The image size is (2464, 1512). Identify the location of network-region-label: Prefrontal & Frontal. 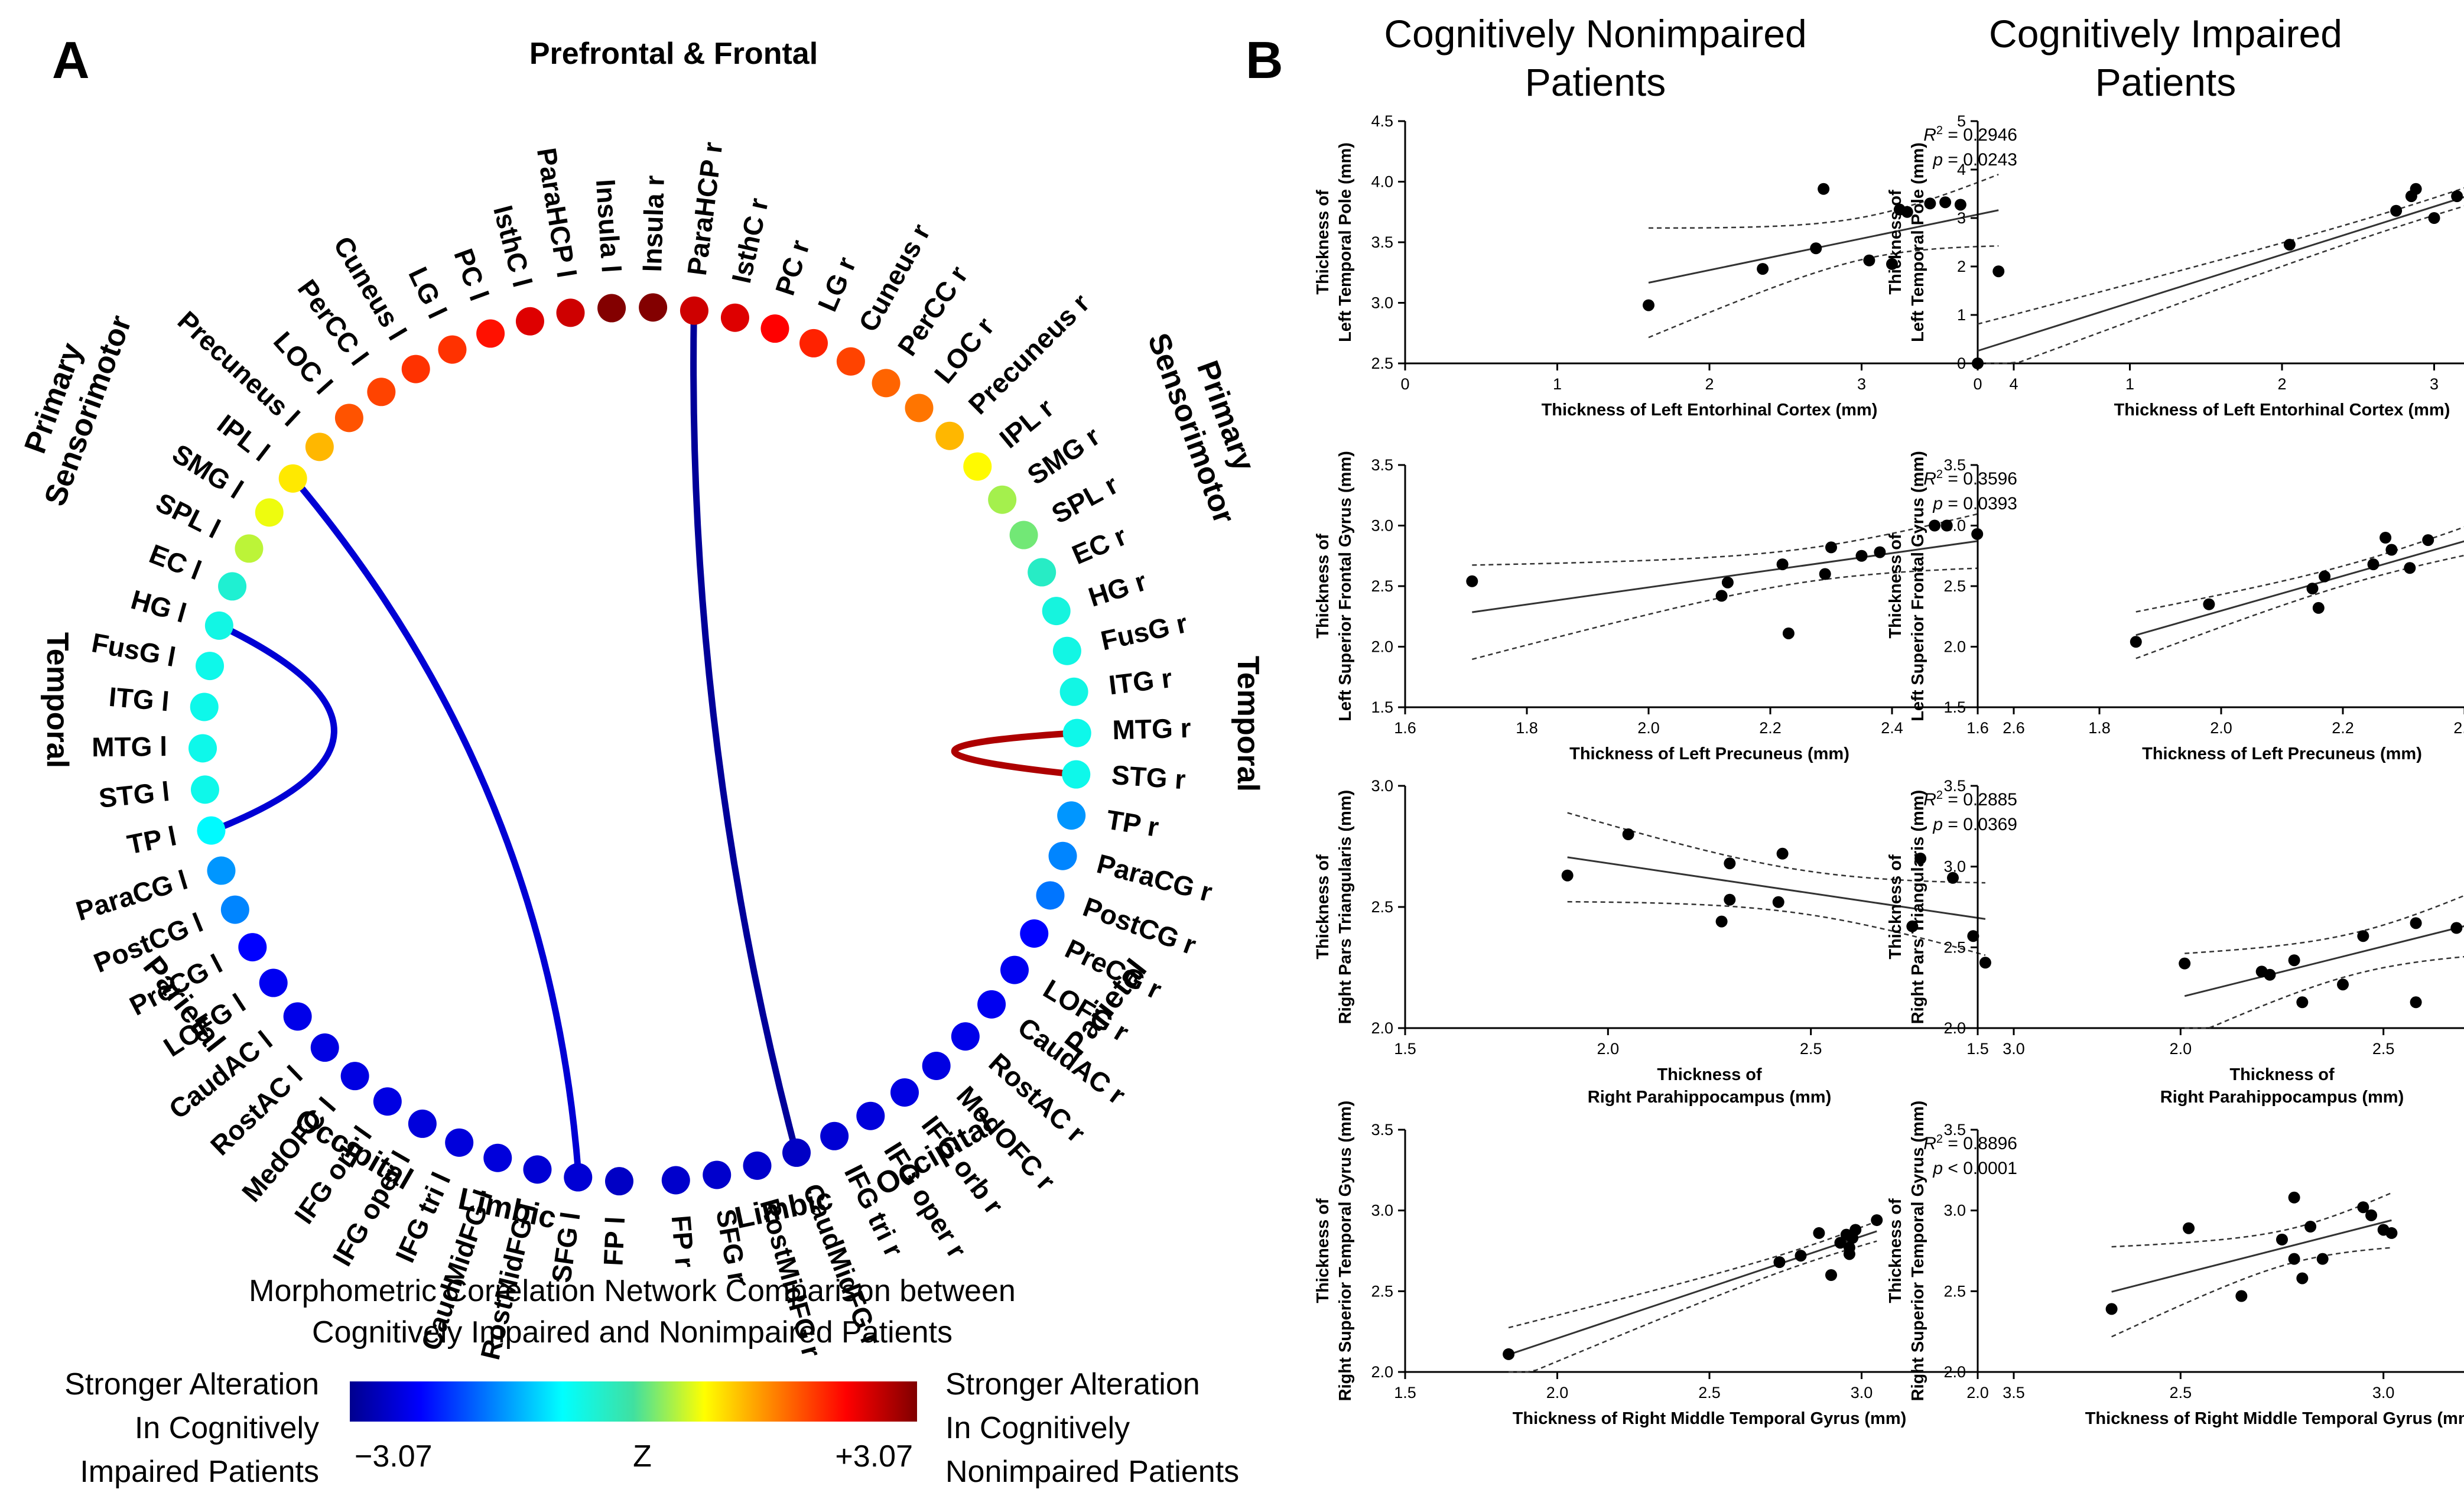
(673, 54).